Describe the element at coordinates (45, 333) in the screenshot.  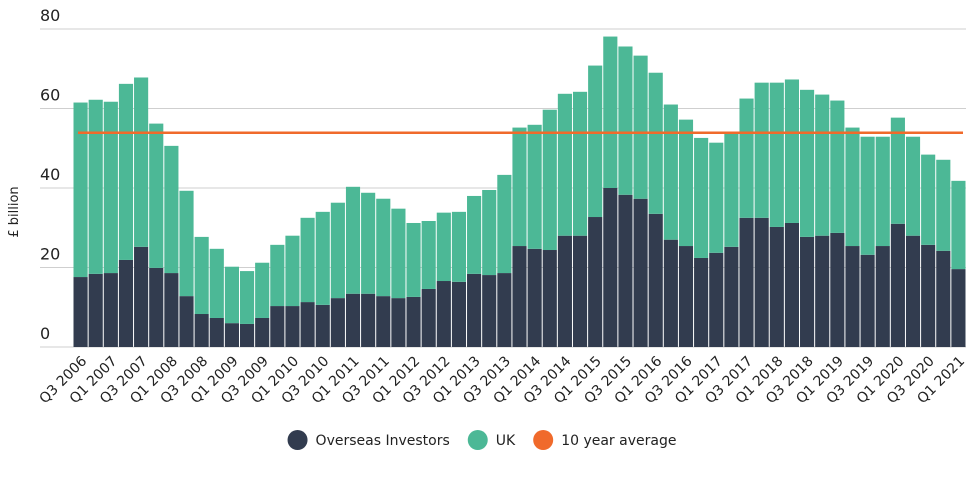
I see `y-tick-label: 0` at that location.